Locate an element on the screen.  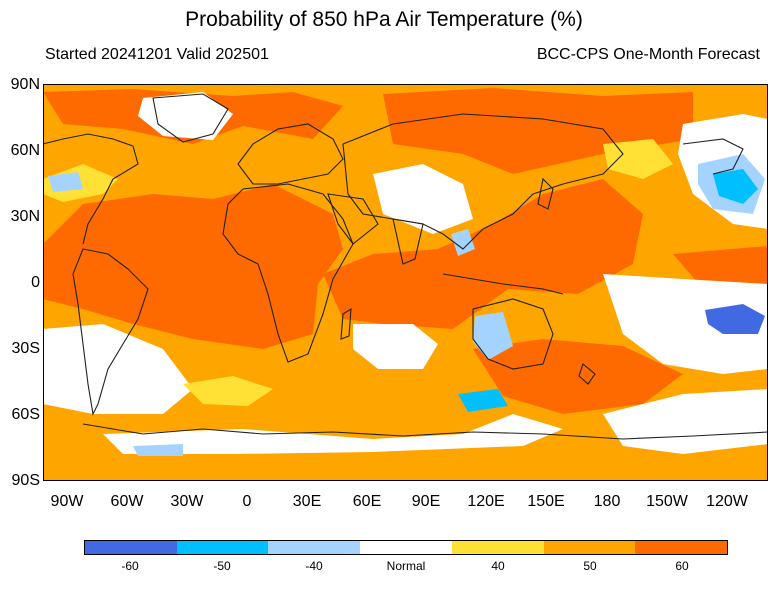
legend-swatch-normal is located at coordinates (406, 547).